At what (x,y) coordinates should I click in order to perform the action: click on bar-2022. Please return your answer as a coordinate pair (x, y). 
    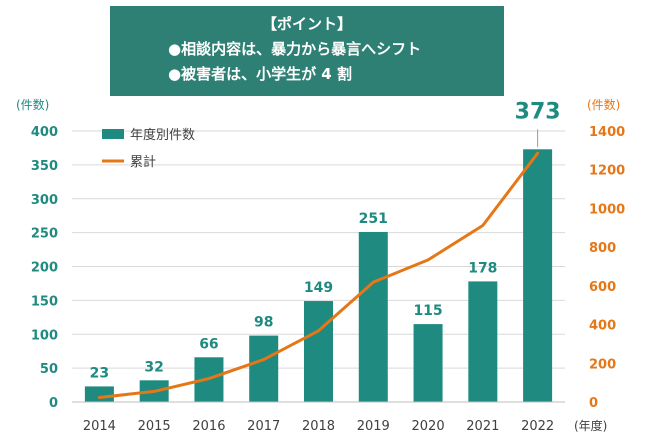
    Looking at the image, I should click on (538, 275).